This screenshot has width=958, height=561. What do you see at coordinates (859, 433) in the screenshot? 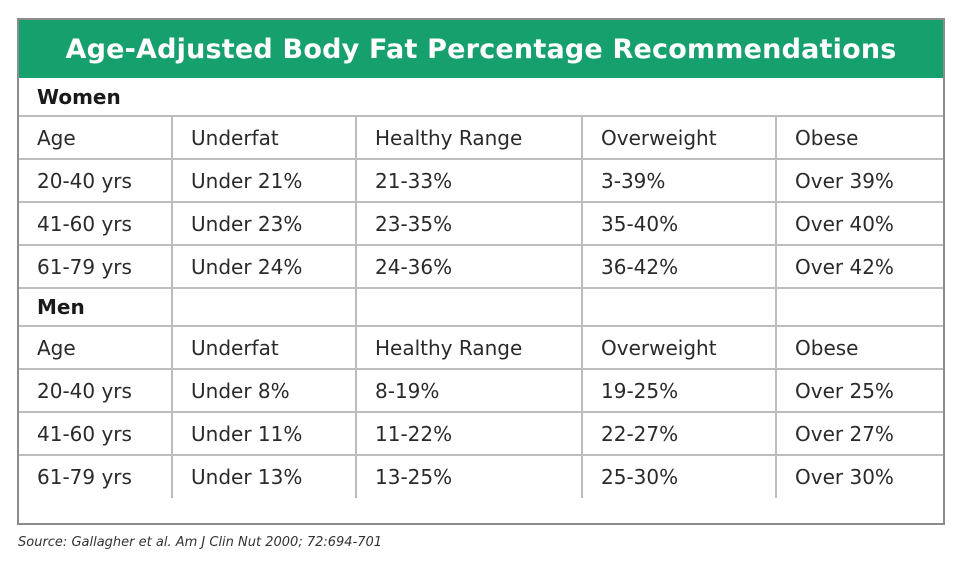
I see `obese-cell: Over 27%` at bounding box center [859, 433].